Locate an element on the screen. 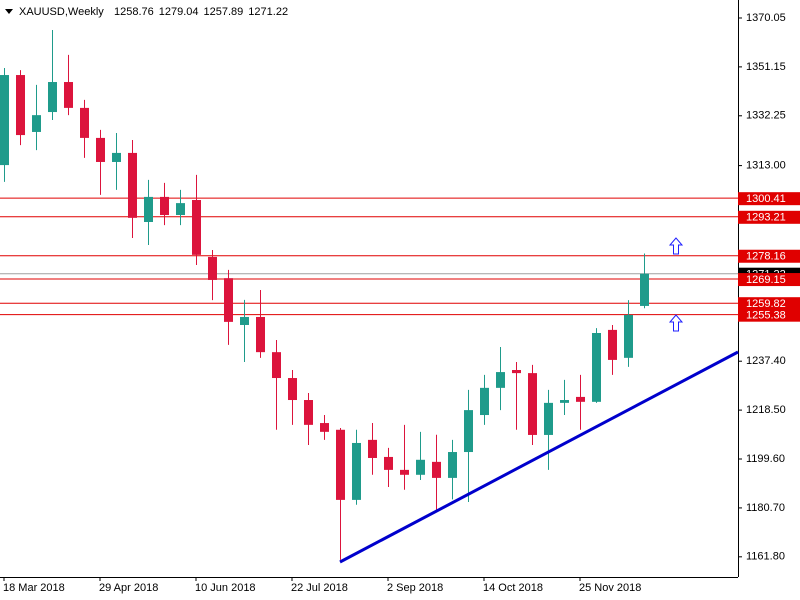 The image size is (800, 600). header-ohlc-value: 1257.89 is located at coordinates (224, 12).